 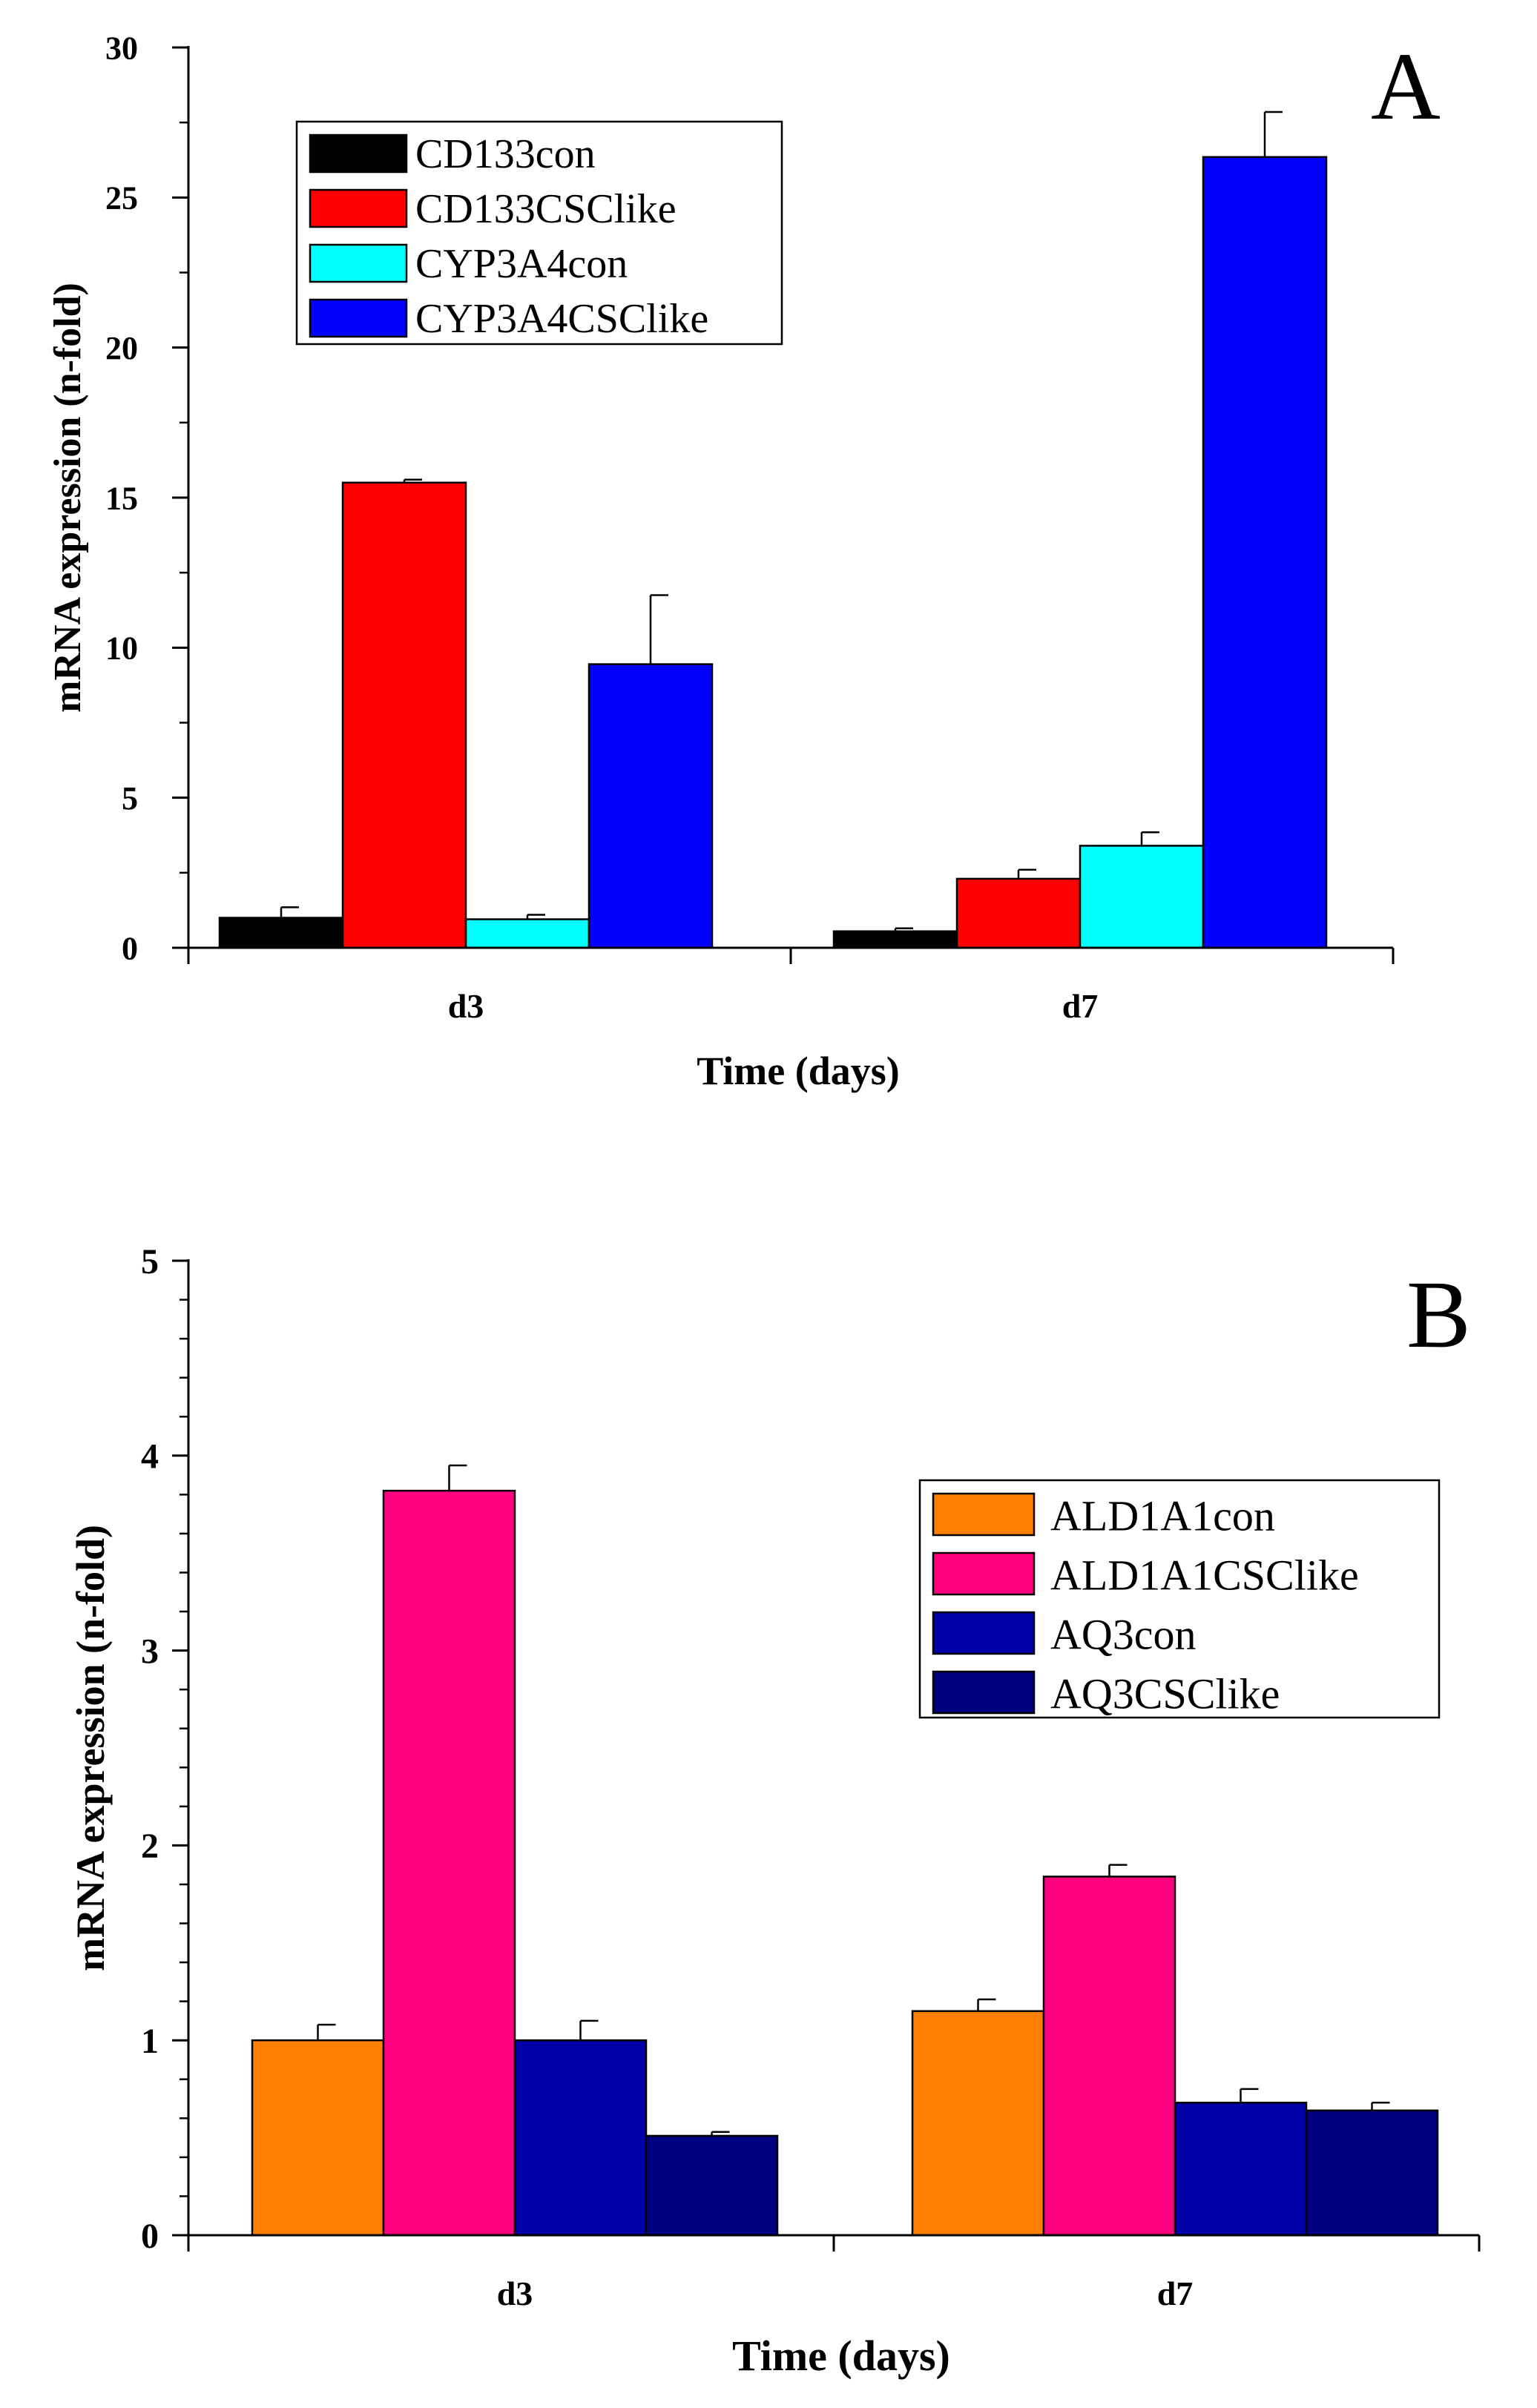 What do you see at coordinates (121, 498) in the screenshot?
I see `y-tick-label: 15` at bounding box center [121, 498].